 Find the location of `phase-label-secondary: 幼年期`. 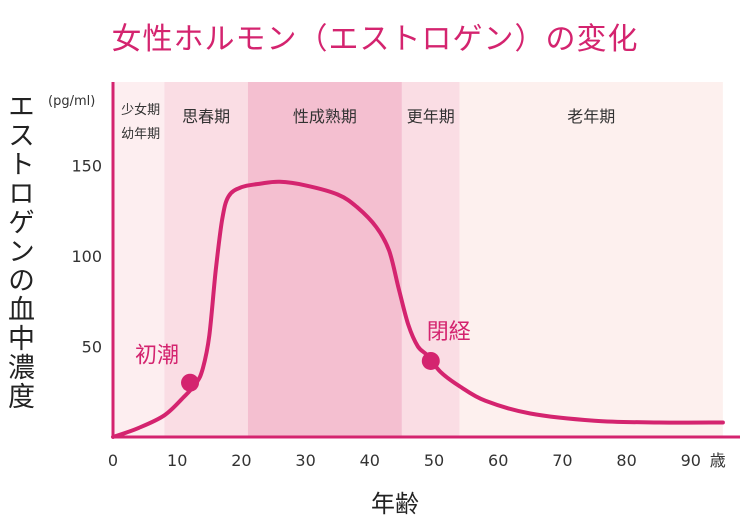

phase-label-secondary: 幼年期 is located at coordinates (140, 134).